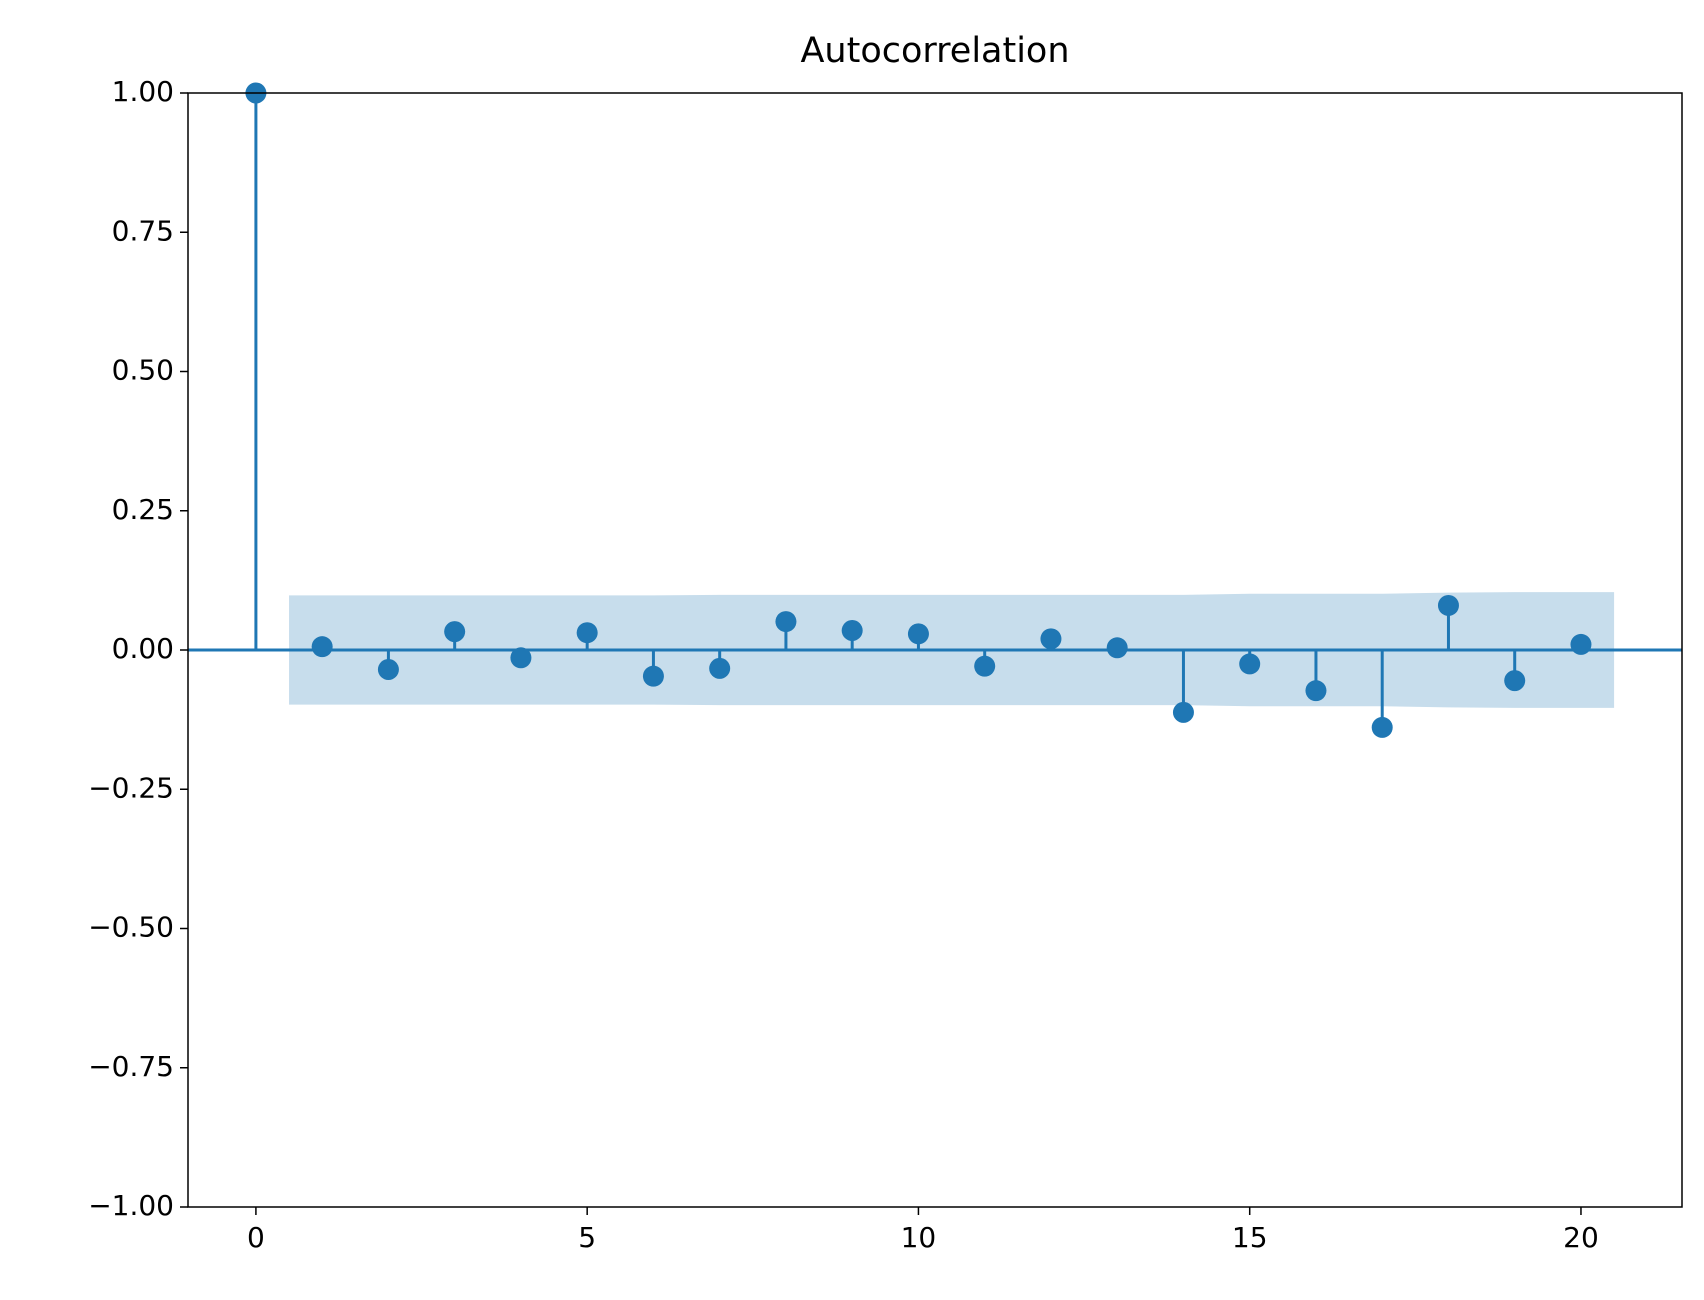 The image size is (1704, 1300). What do you see at coordinates (934, 51) in the screenshot?
I see `chart-title: Autocorrelation` at bounding box center [934, 51].